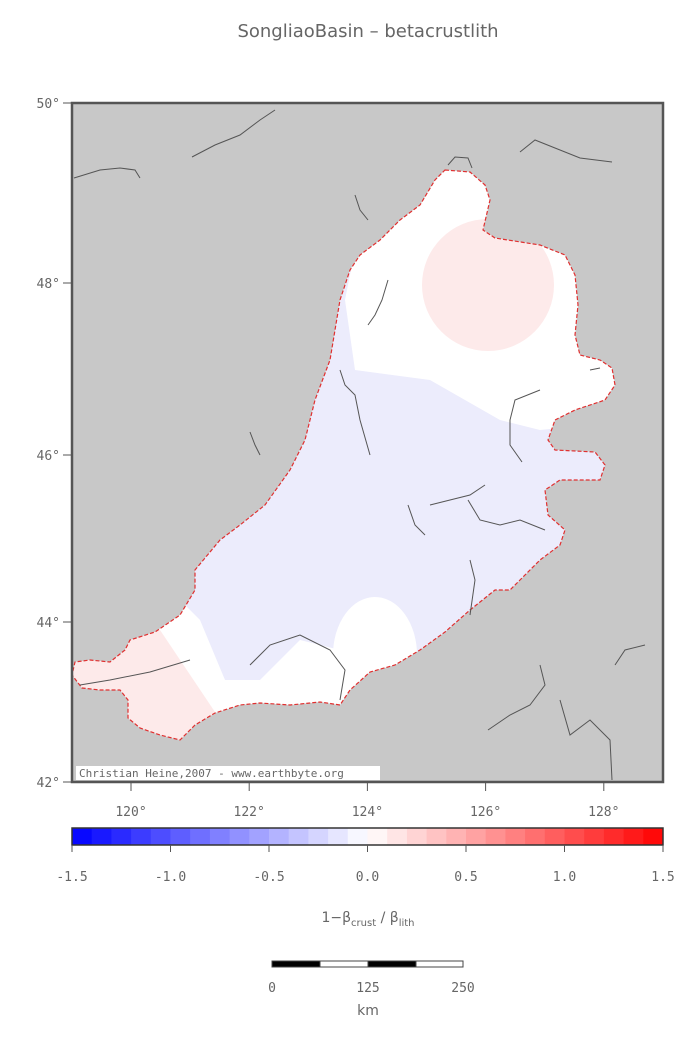 The image size is (697, 1041). Describe the element at coordinates (564, 877) in the screenshot. I see `colorbar-tick-label: 1.0` at that location.